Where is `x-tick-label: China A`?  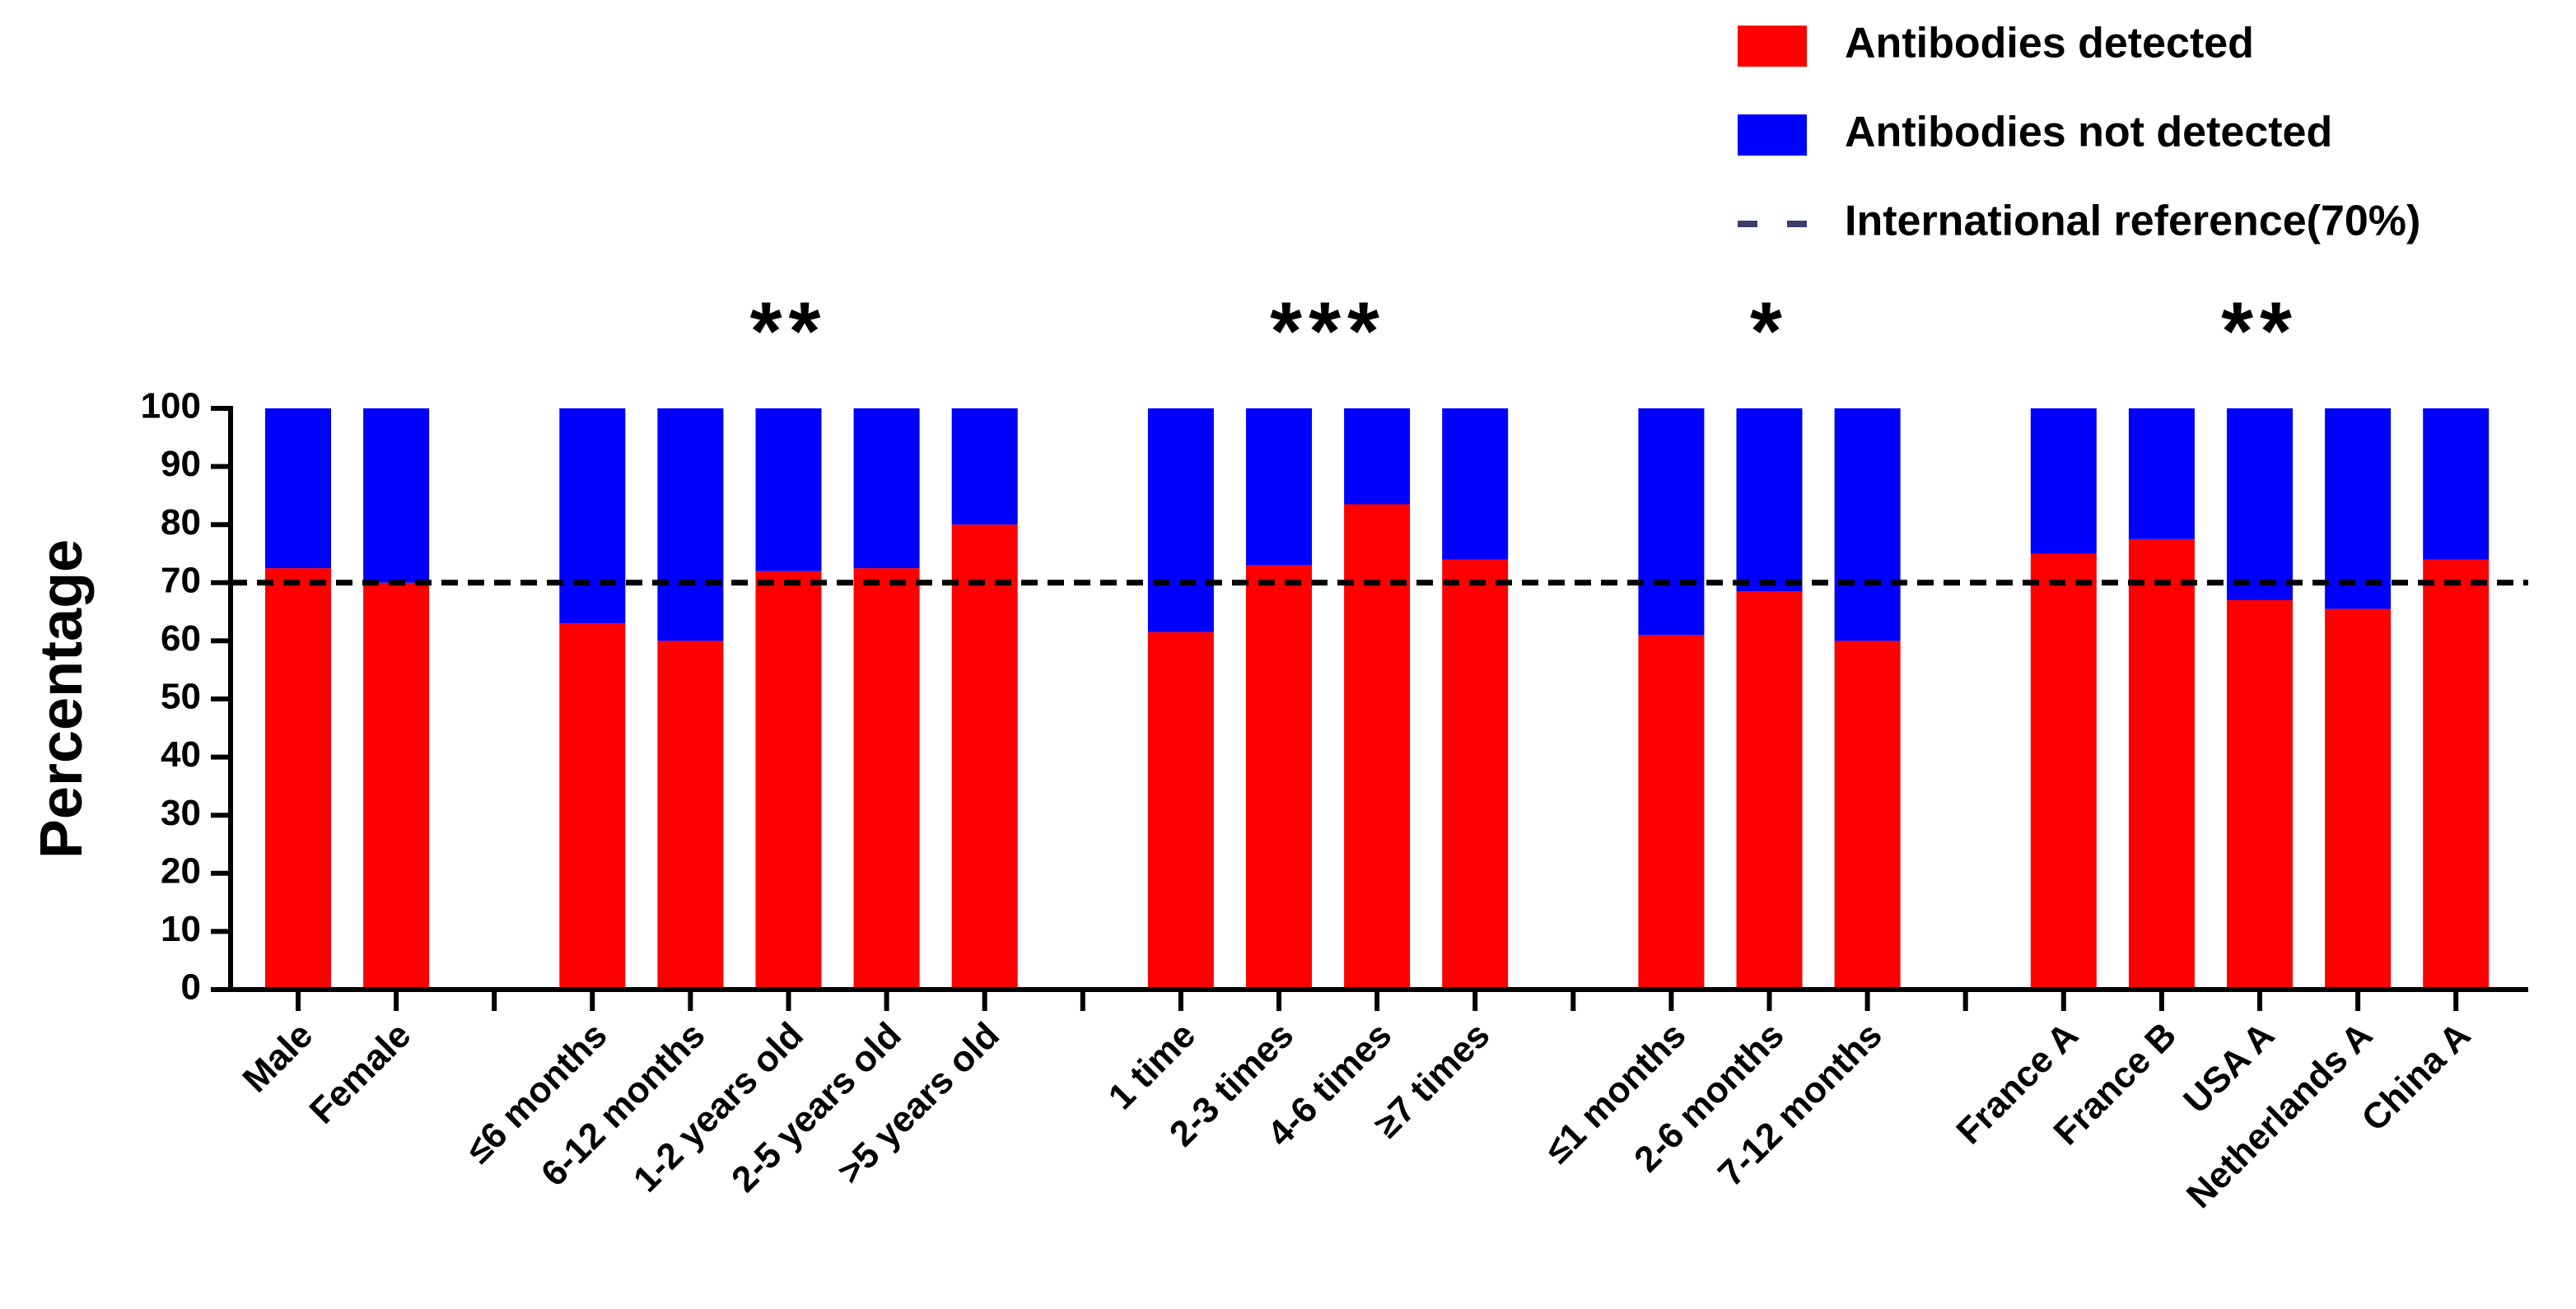 x-tick-label: China A is located at coordinates (2416, 1077).